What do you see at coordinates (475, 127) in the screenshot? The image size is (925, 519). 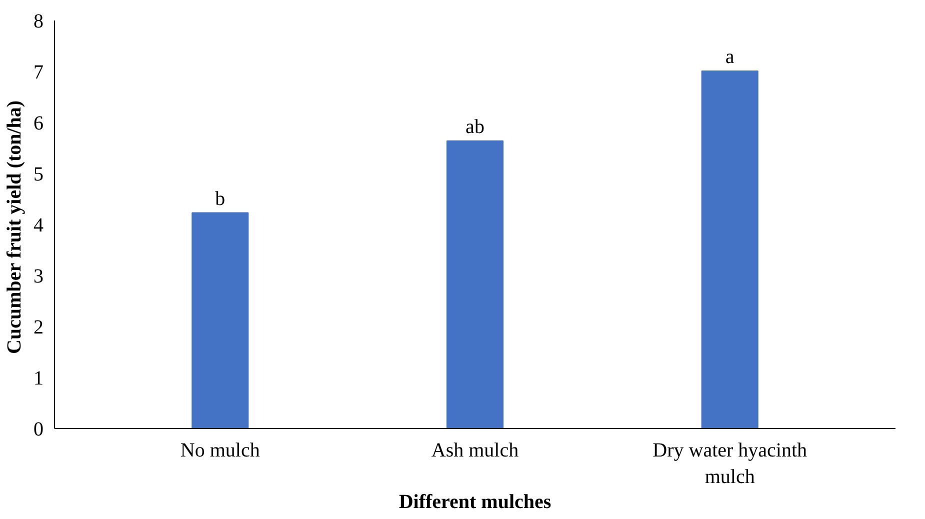 I see `annotation: ab` at bounding box center [475, 127].